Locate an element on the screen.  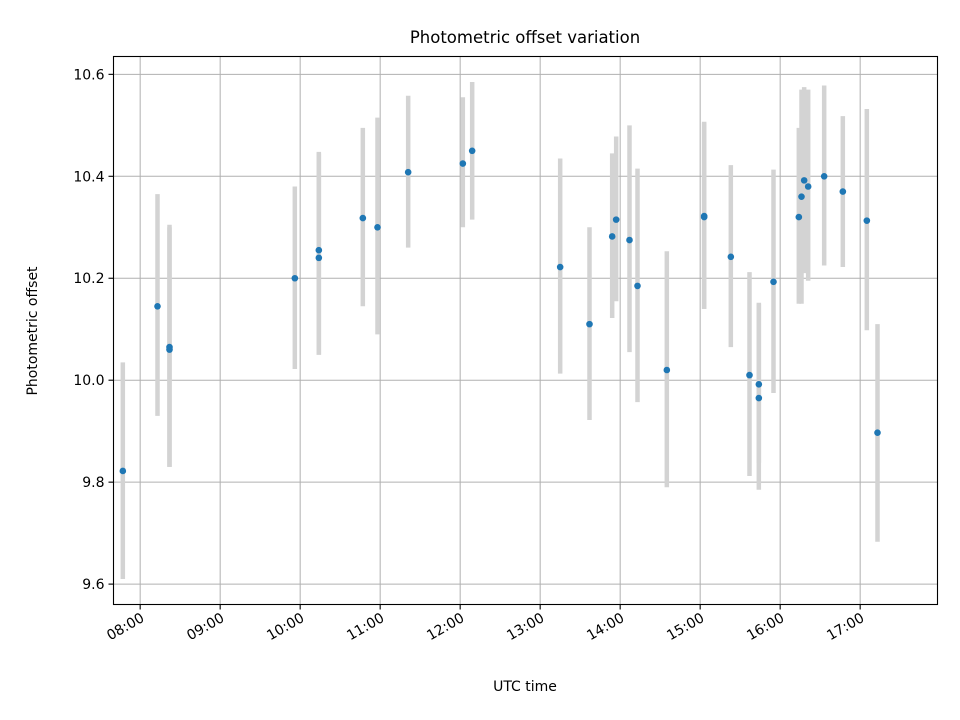
x-tick-label: 15:00 is located at coordinates (685, 627).